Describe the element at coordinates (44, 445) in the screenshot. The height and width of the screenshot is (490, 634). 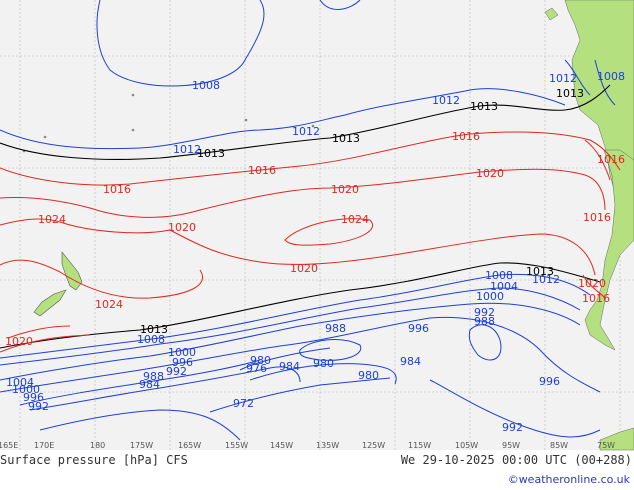
I see `svg-text: 170E` at that location.